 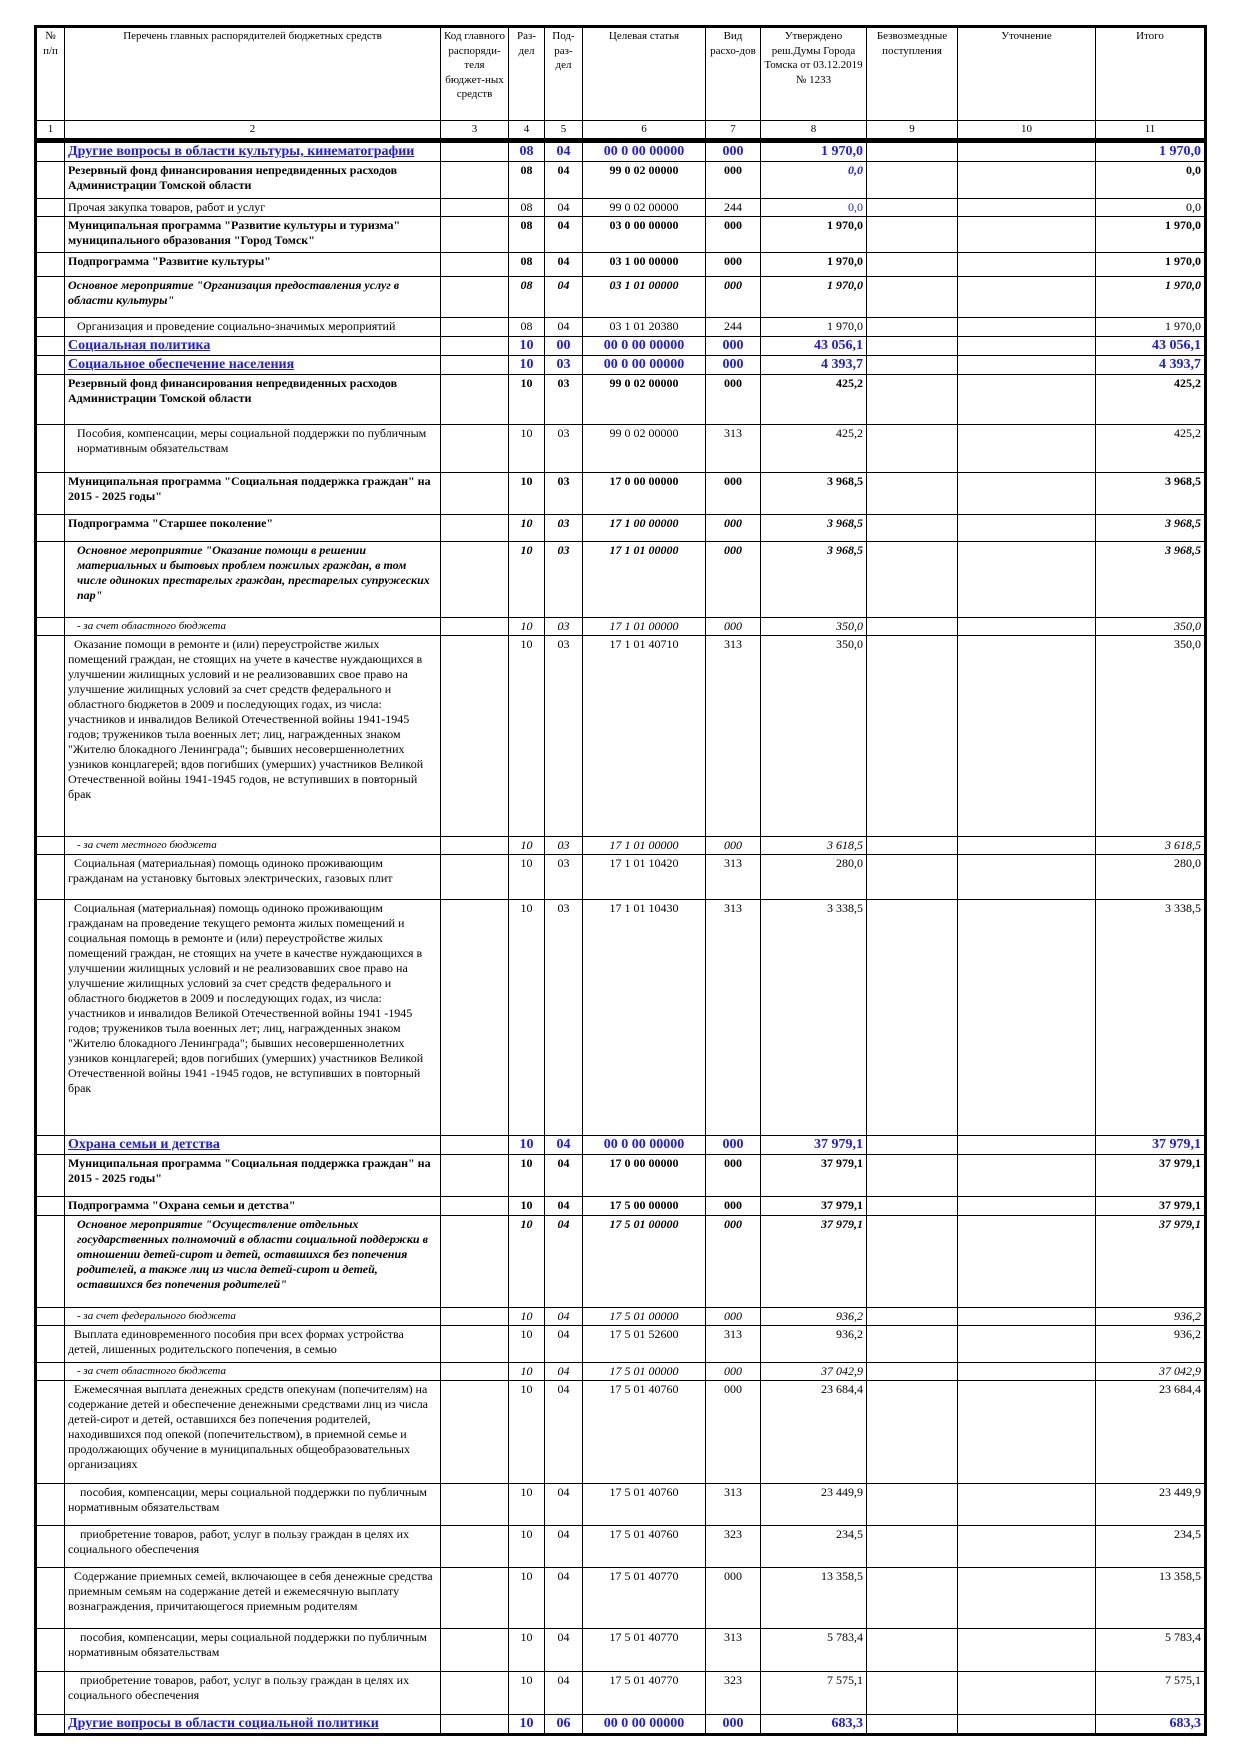 What do you see at coordinates (1150, 180) in the screenshot?
I see `cell-total: 0,0` at bounding box center [1150, 180].